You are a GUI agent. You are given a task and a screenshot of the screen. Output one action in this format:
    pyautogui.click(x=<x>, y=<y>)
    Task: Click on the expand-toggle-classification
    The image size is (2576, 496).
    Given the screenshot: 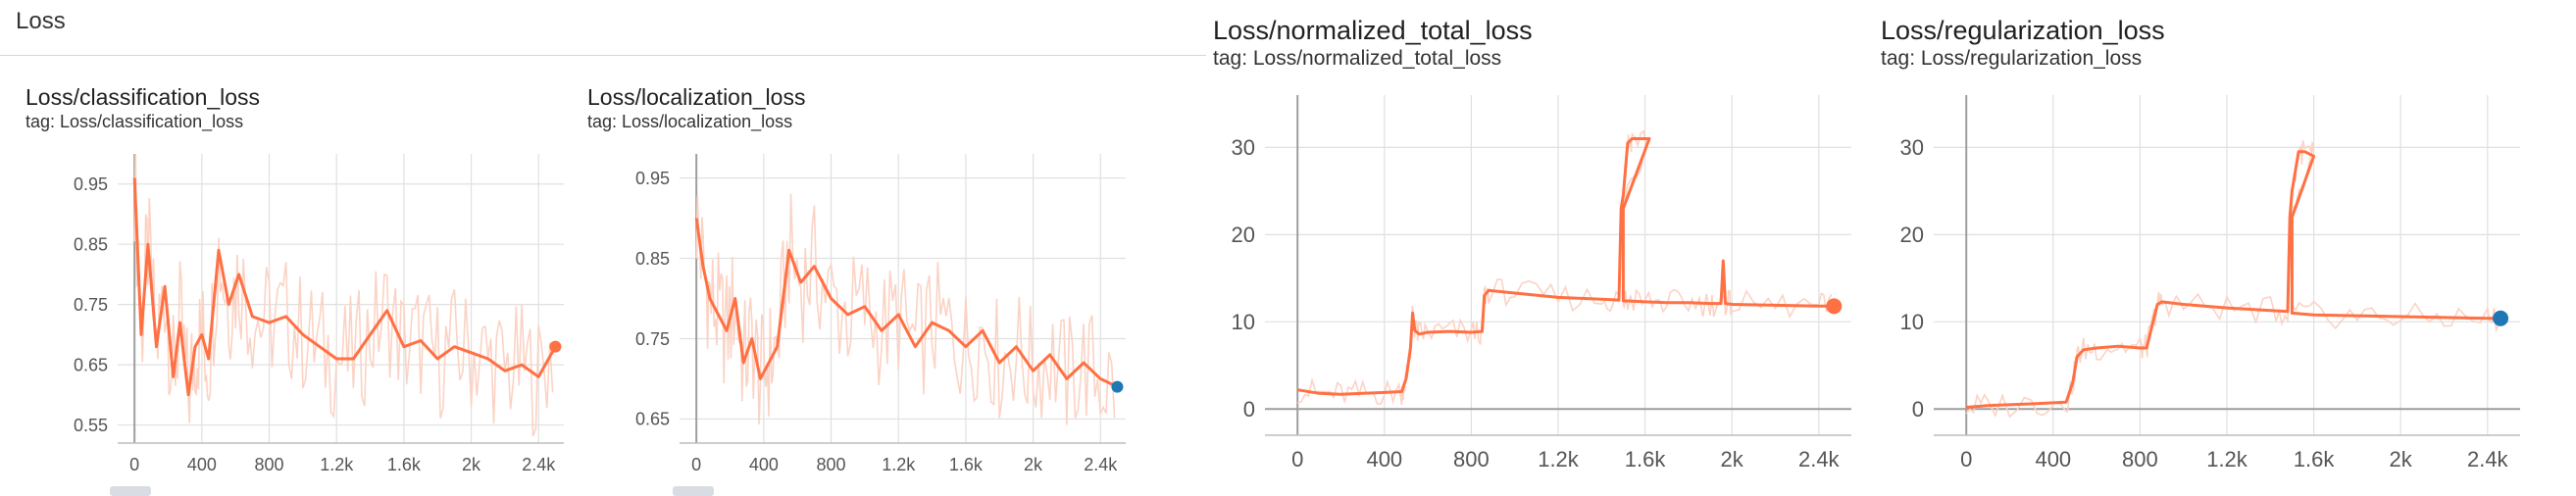 What is the action you would take?
    pyautogui.click(x=131, y=491)
    